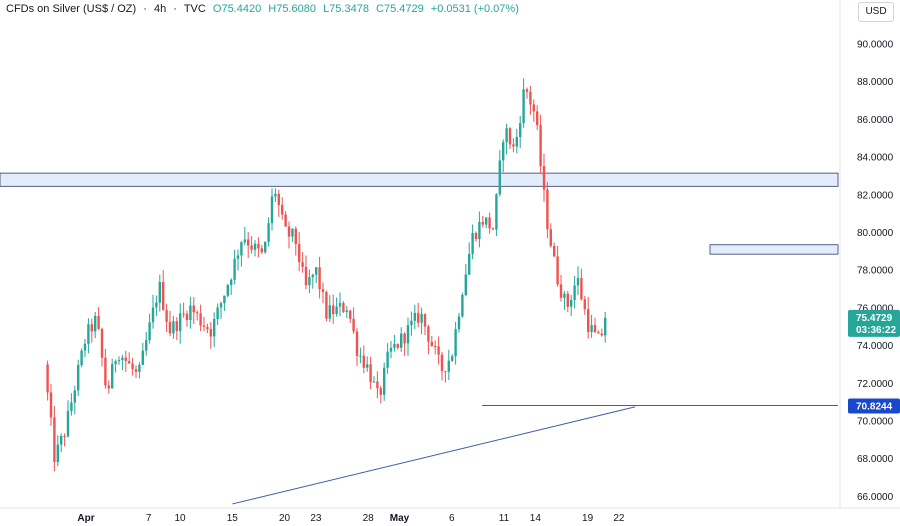 Image resolution: width=900 pixels, height=526 pixels. What do you see at coordinates (452, 518) in the screenshot?
I see `time-tick-label: 6` at bounding box center [452, 518].